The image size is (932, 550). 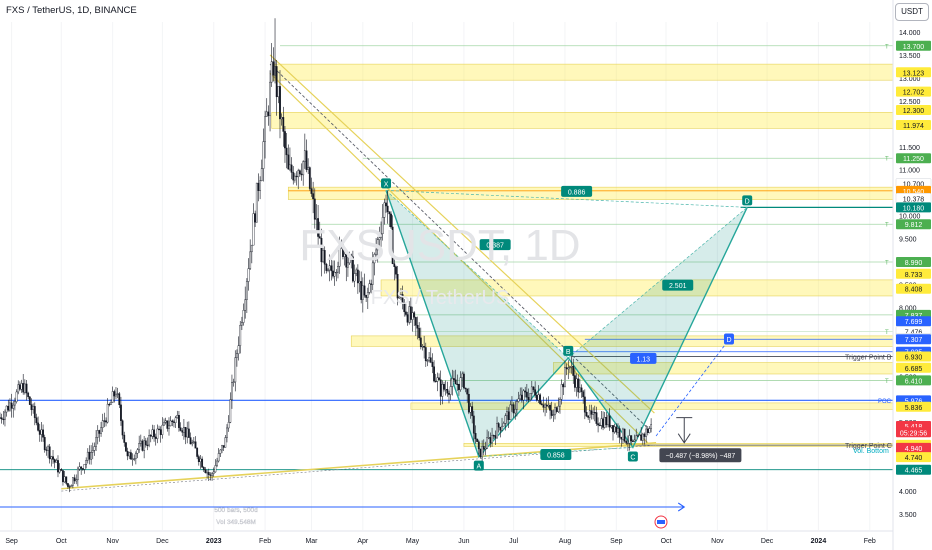 What do you see at coordinates (913, 126) in the screenshot?
I see `price-tag-label: 11.974` at bounding box center [913, 126].